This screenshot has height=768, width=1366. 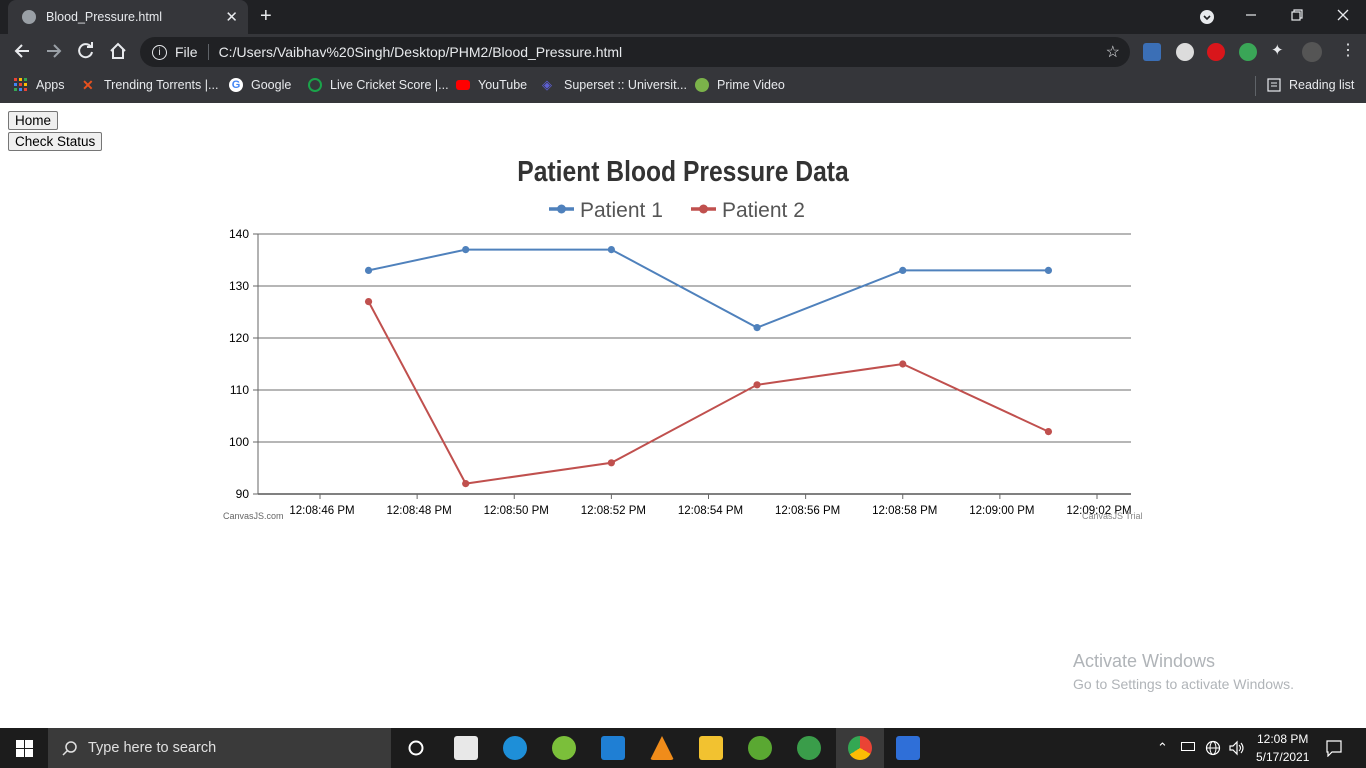 What do you see at coordinates (1237, 748) in the screenshot?
I see `volume-icon` at bounding box center [1237, 748].